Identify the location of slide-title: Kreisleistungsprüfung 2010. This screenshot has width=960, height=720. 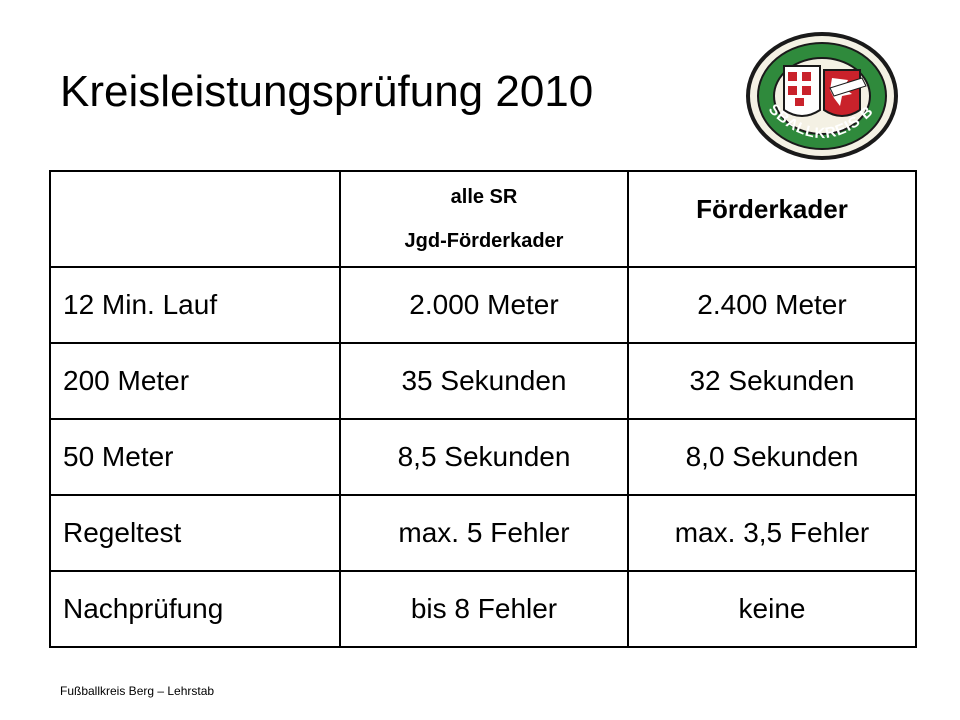
(327, 91).